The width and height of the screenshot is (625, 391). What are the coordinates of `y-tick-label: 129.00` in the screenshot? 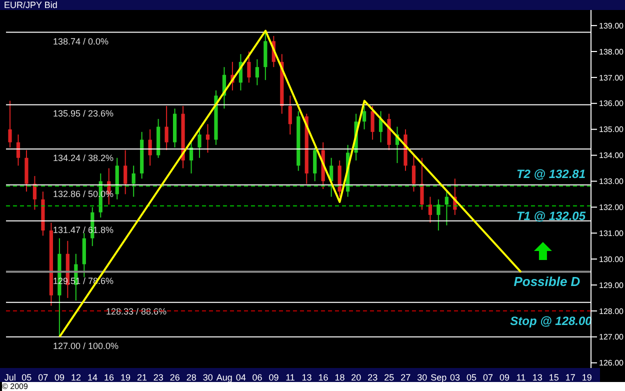 It's located at (611, 285).